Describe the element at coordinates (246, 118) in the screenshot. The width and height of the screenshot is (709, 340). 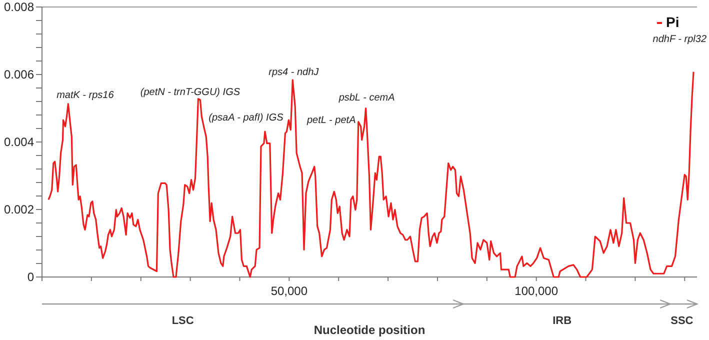
I see `annotation: (psaA - pafI) IGS` at that location.